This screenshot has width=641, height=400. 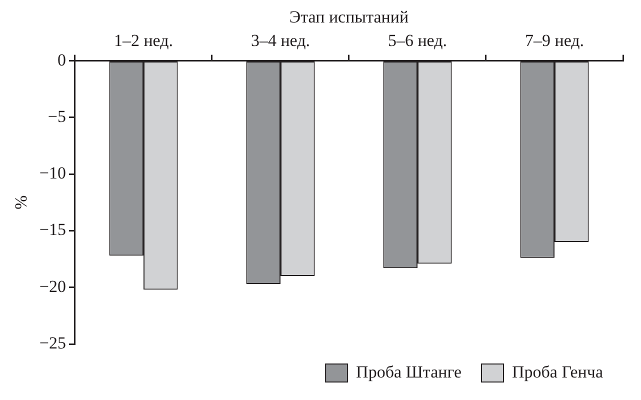 What do you see at coordinates (52, 286) in the screenshot?
I see `y-tick-label: −20` at bounding box center [52, 286].